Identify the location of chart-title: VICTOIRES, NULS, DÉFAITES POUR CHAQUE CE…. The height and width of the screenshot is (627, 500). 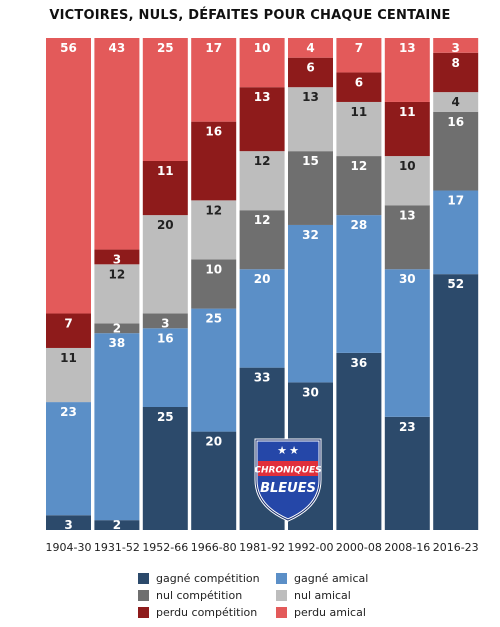
(250, 15).